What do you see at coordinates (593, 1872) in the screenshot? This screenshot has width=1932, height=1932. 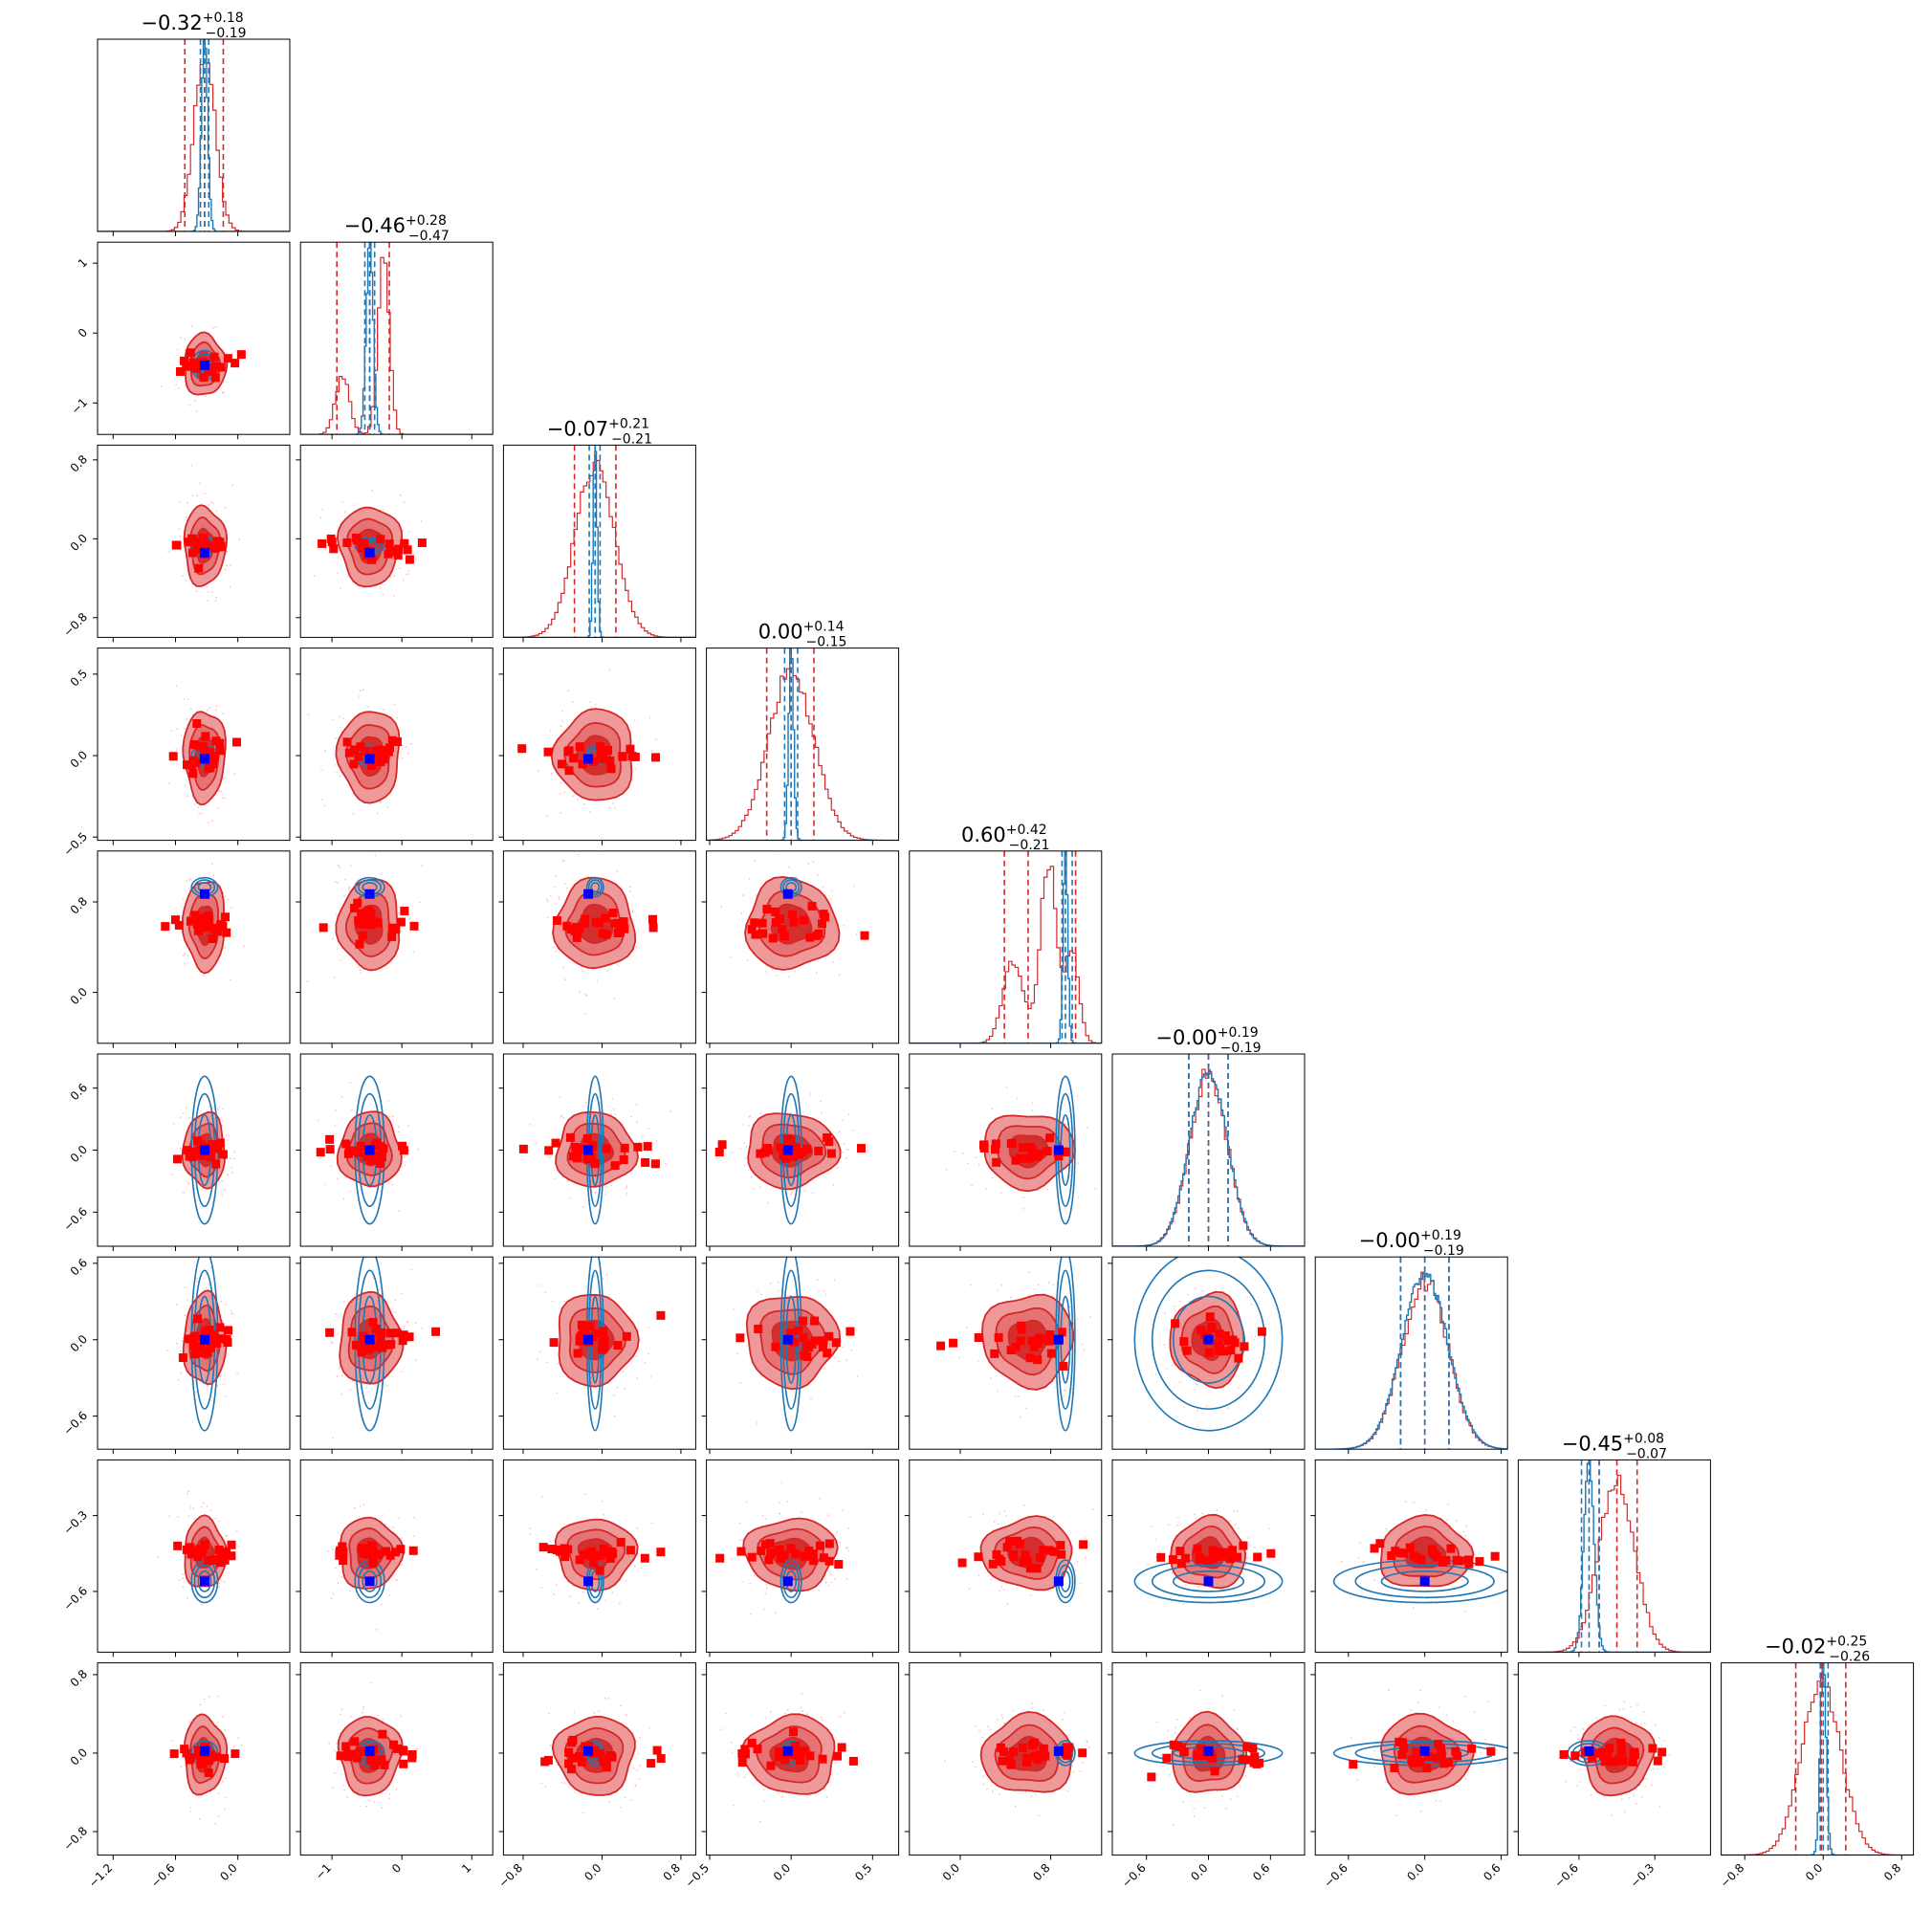 I see `x-tick-label: 0.0` at bounding box center [593, 1872].